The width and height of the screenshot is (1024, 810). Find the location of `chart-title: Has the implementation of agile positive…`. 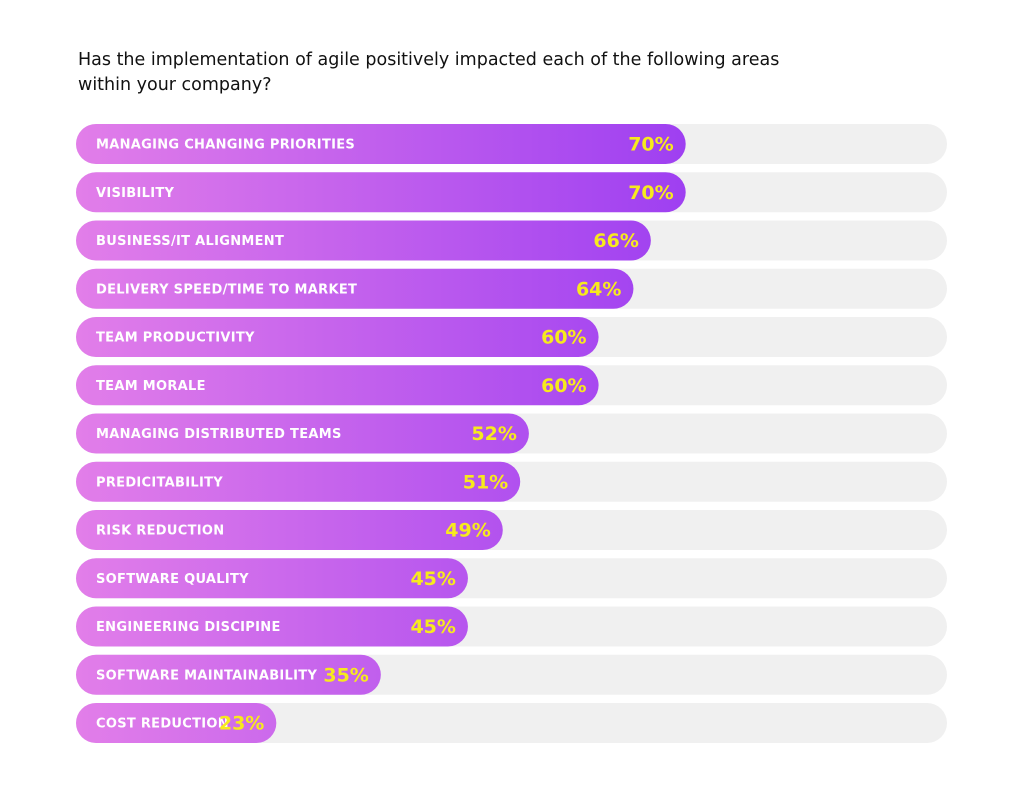

chart-title: Has the implementation of agile positive… is located at coordinates (429, 72).